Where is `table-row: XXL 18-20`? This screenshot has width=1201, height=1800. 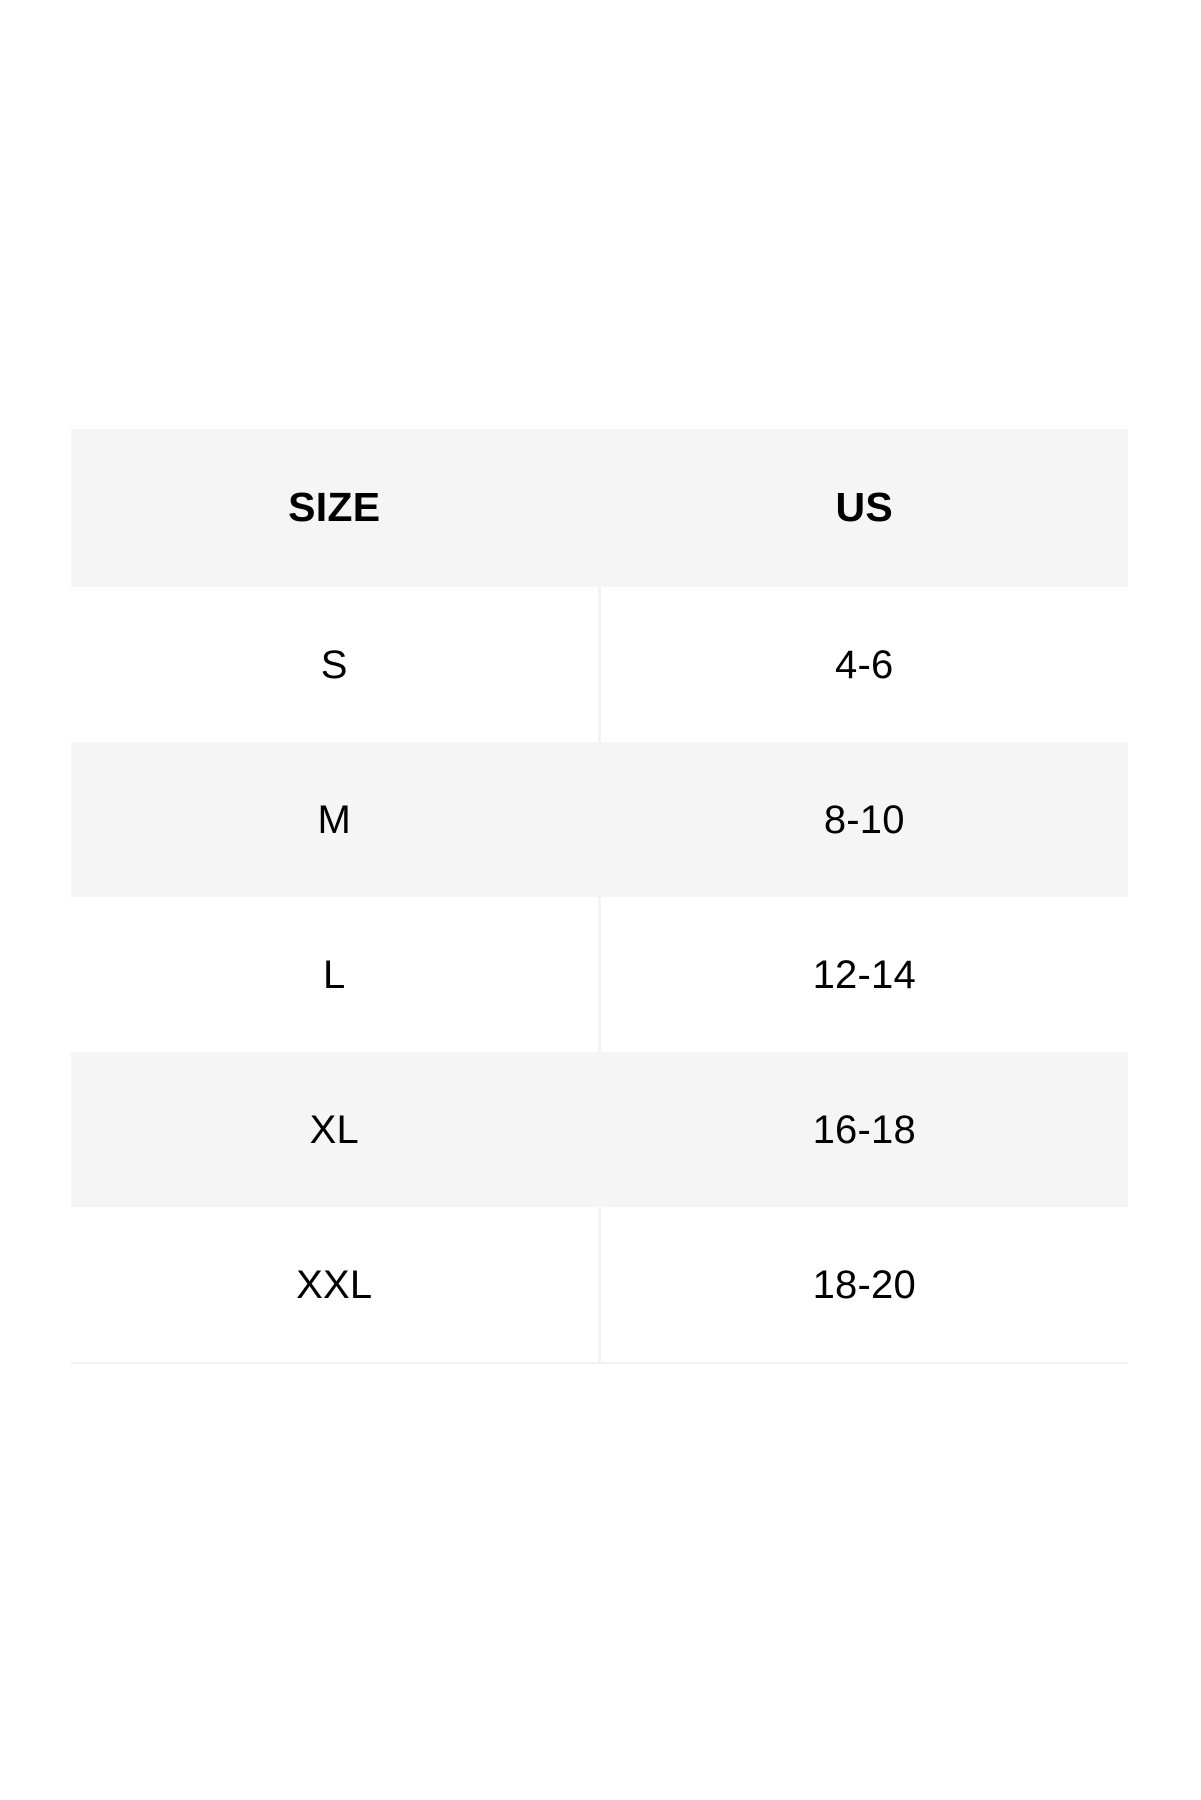
table-row: XXL 18-20 is located at coordinates (599, 1285).